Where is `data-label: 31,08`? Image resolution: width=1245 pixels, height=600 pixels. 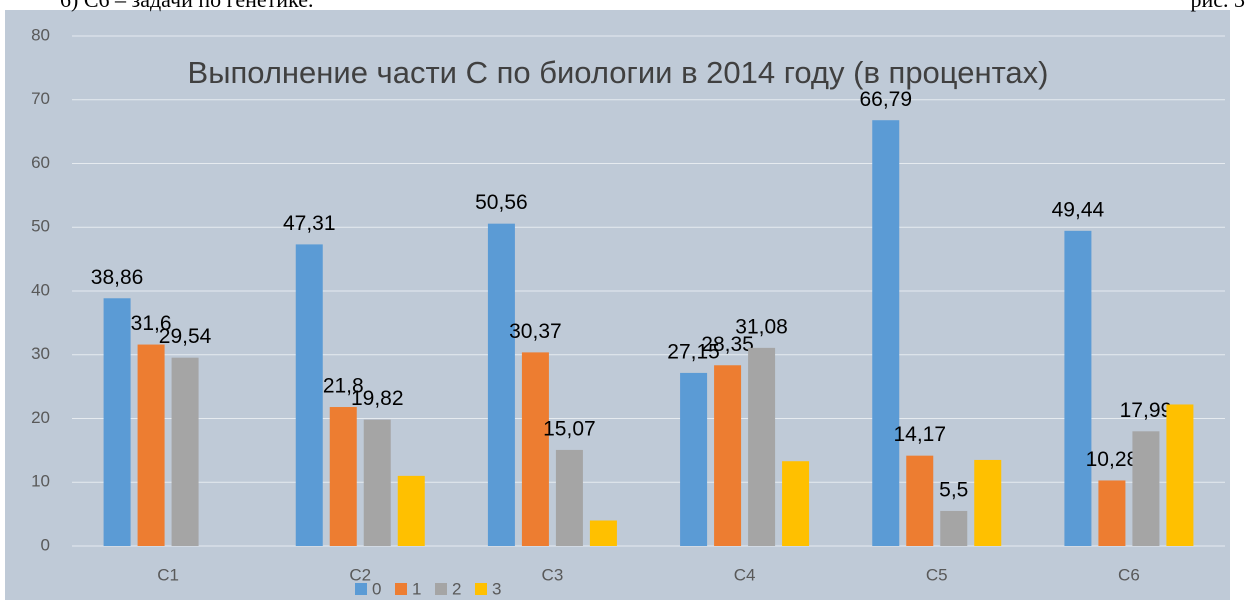
data-label: 31,08 is located at coordinates (761, 326).